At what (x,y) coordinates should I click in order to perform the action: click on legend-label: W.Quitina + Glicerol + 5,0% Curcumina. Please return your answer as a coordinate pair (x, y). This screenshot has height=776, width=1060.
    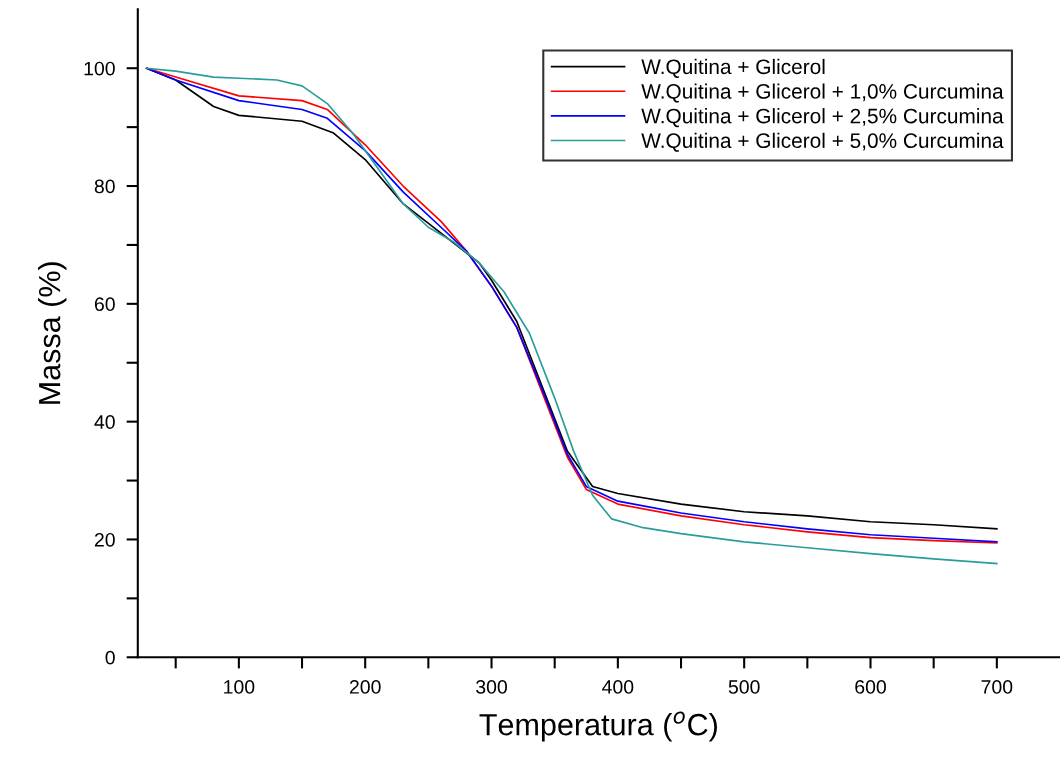
    Looking at the image, I should click on (822, 142).